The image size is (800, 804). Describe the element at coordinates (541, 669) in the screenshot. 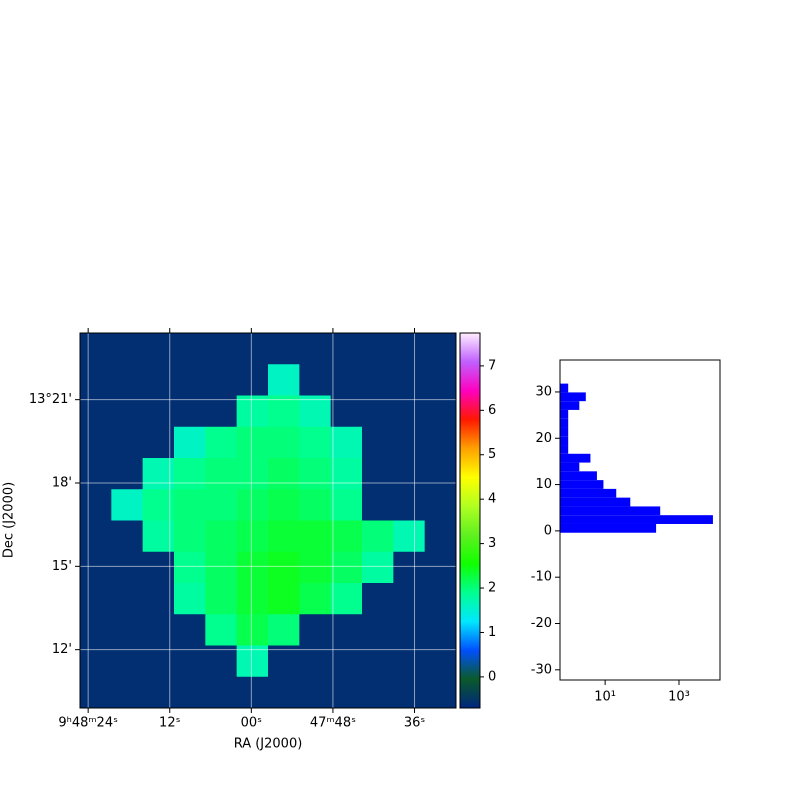

I see `y-tick-label: -30` at that location.